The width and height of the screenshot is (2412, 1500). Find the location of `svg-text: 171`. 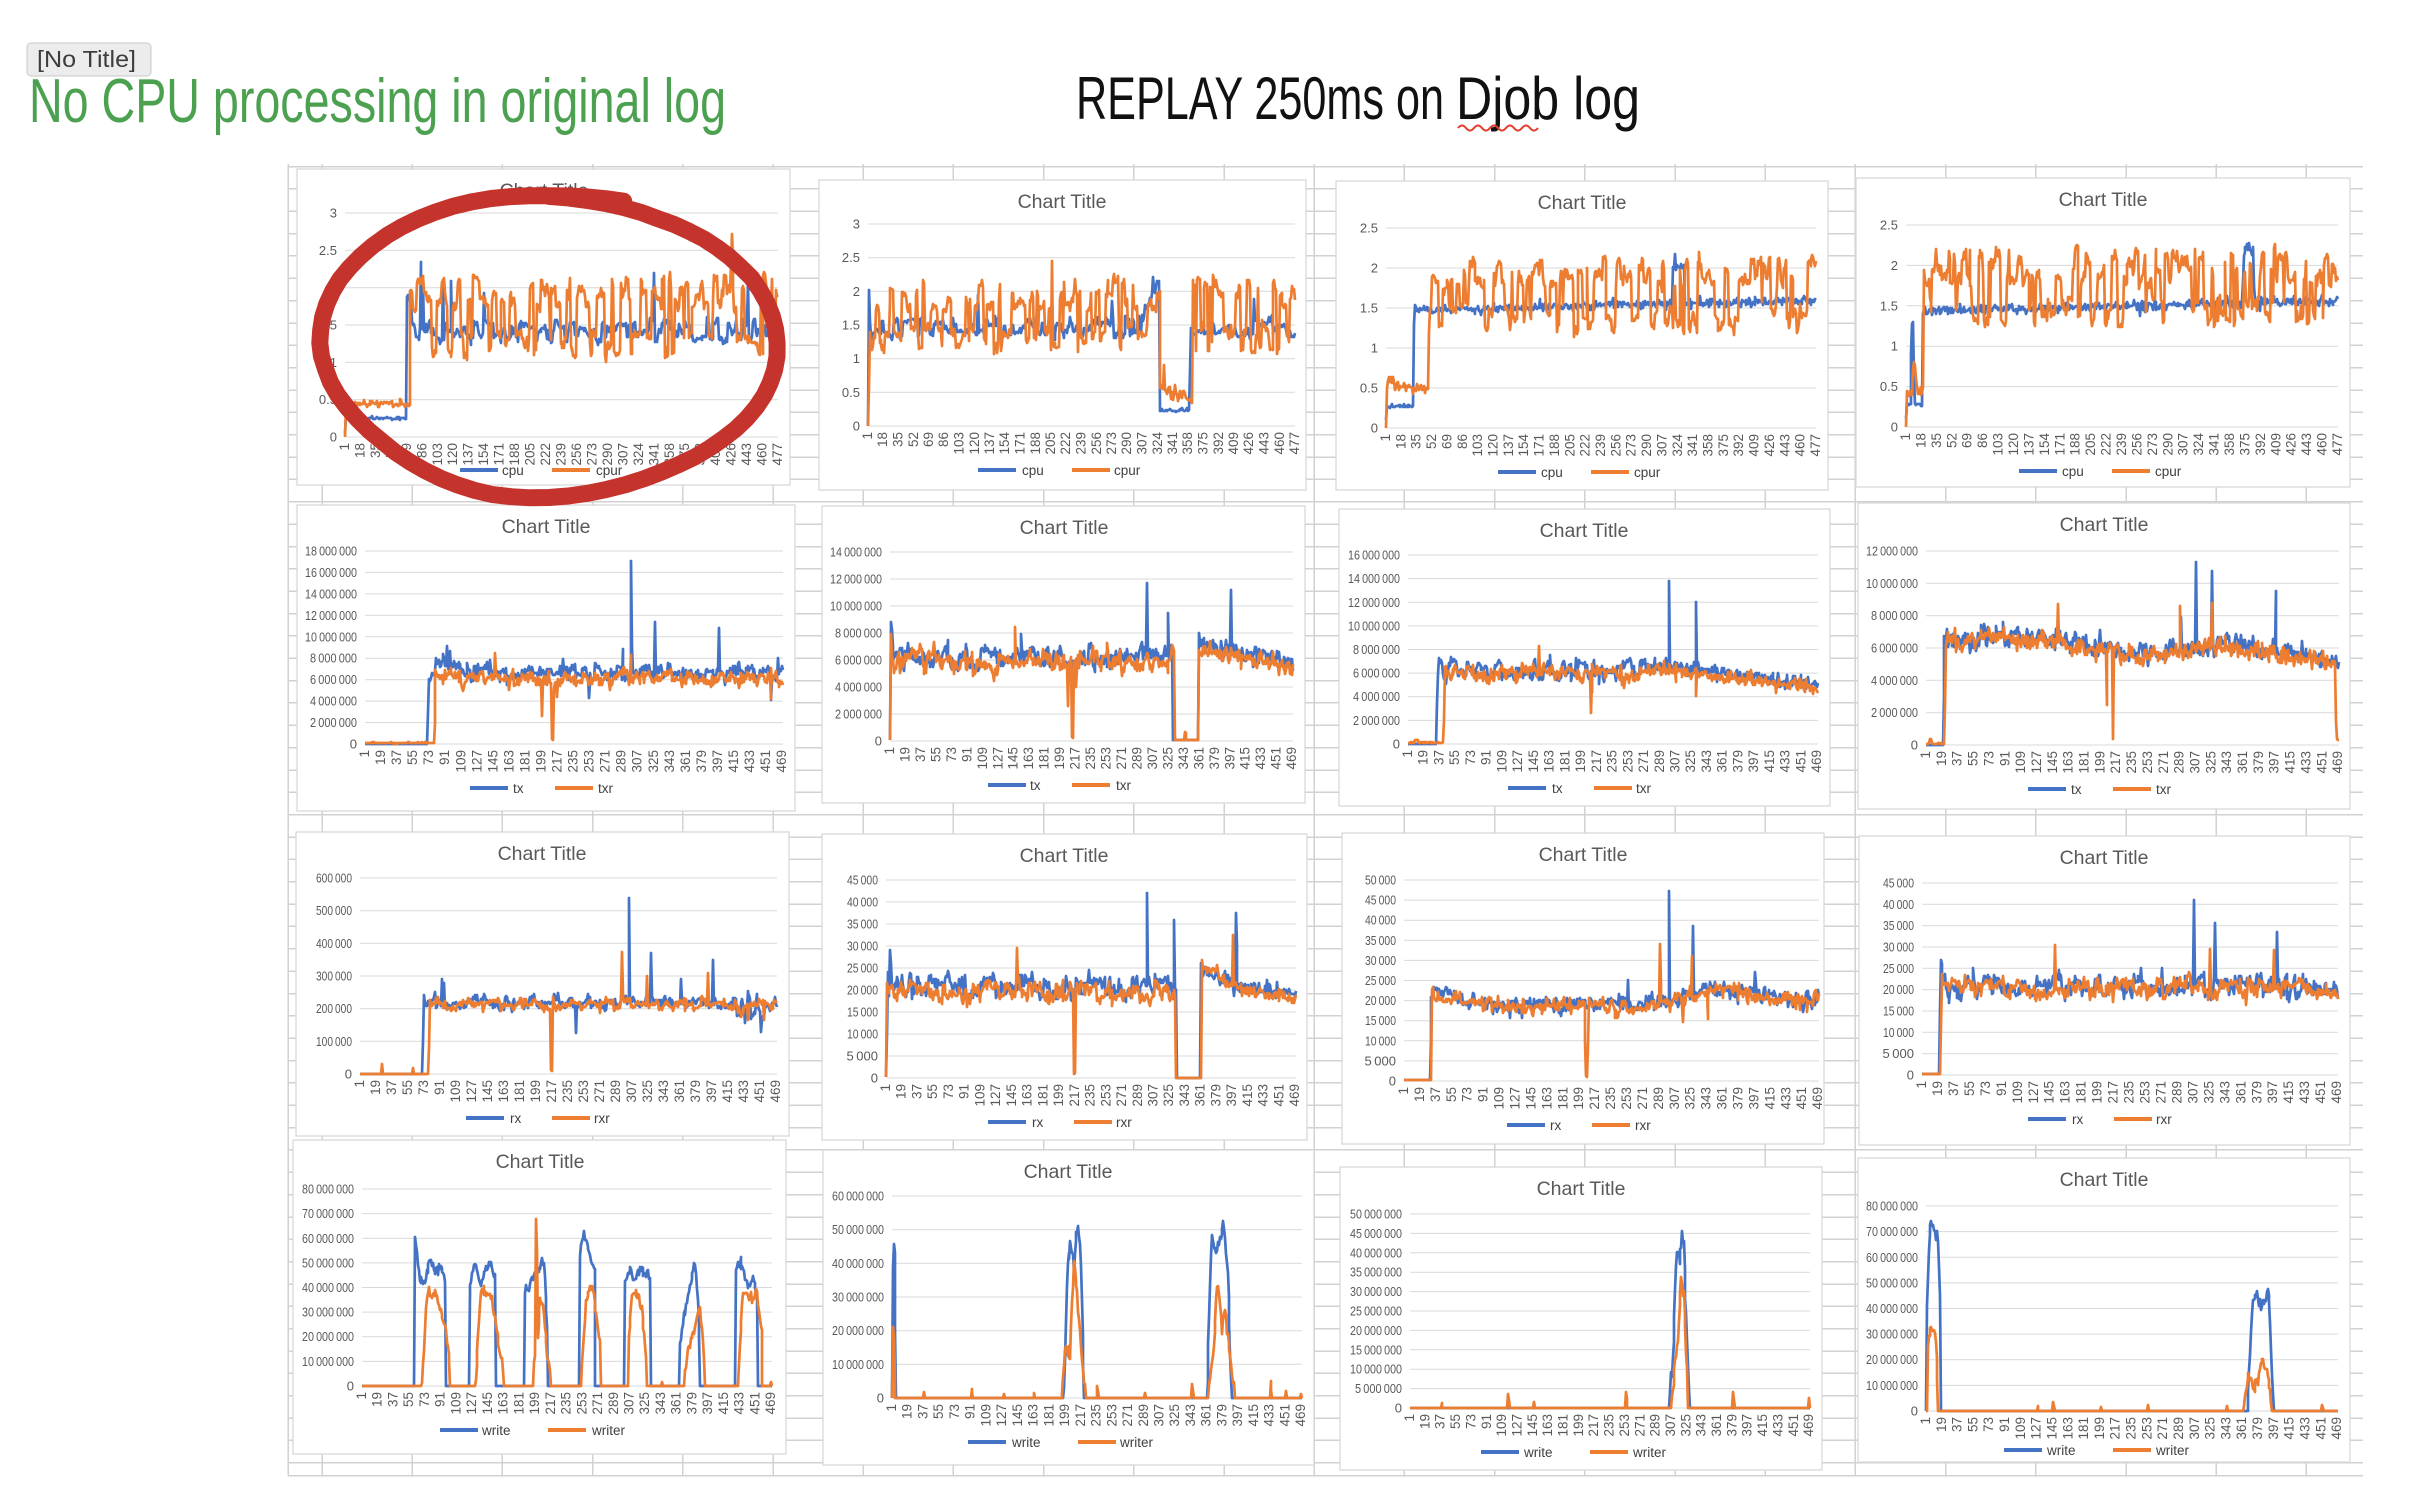

svg-text: 171 is located at coordinates (2059, 444).